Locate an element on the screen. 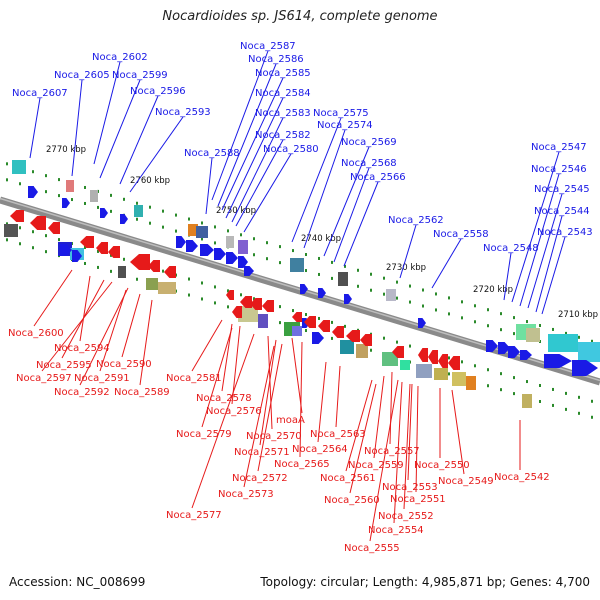  gene-label-reverse: Noca_2557 is located at coordinates (392, 451).